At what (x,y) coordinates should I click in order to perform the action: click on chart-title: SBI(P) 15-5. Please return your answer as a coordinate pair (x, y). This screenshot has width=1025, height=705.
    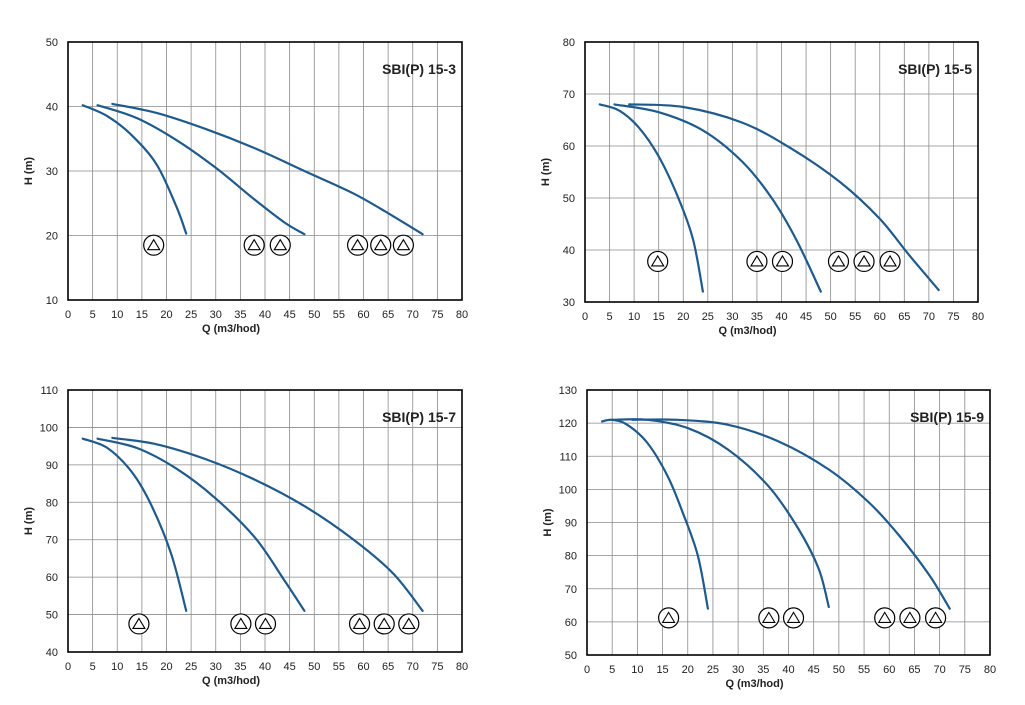
    Looking at the image, I should click on (935, 69).